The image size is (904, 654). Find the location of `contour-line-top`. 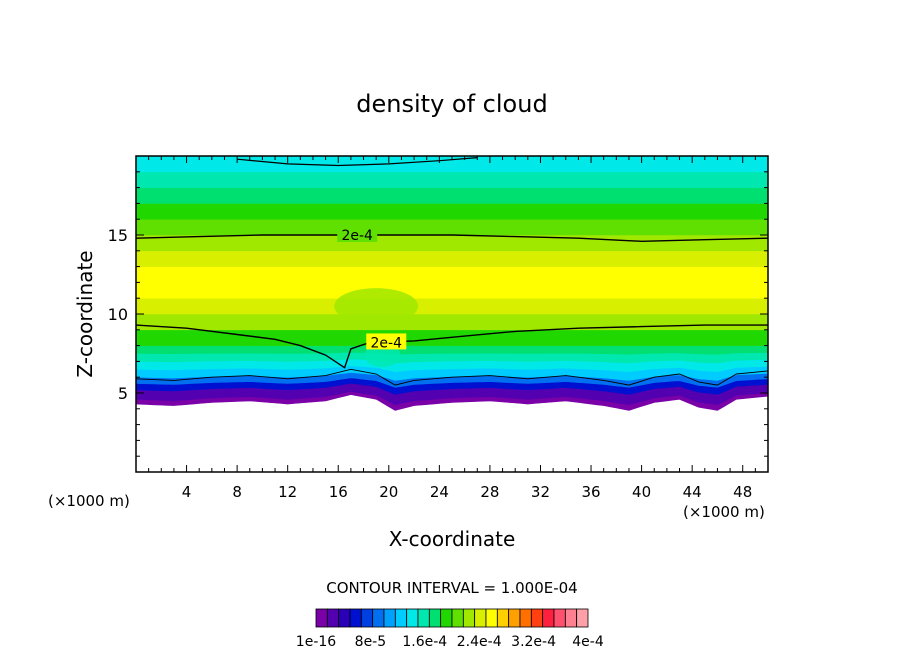

contour-line-top is located at coordinates (357, 162).